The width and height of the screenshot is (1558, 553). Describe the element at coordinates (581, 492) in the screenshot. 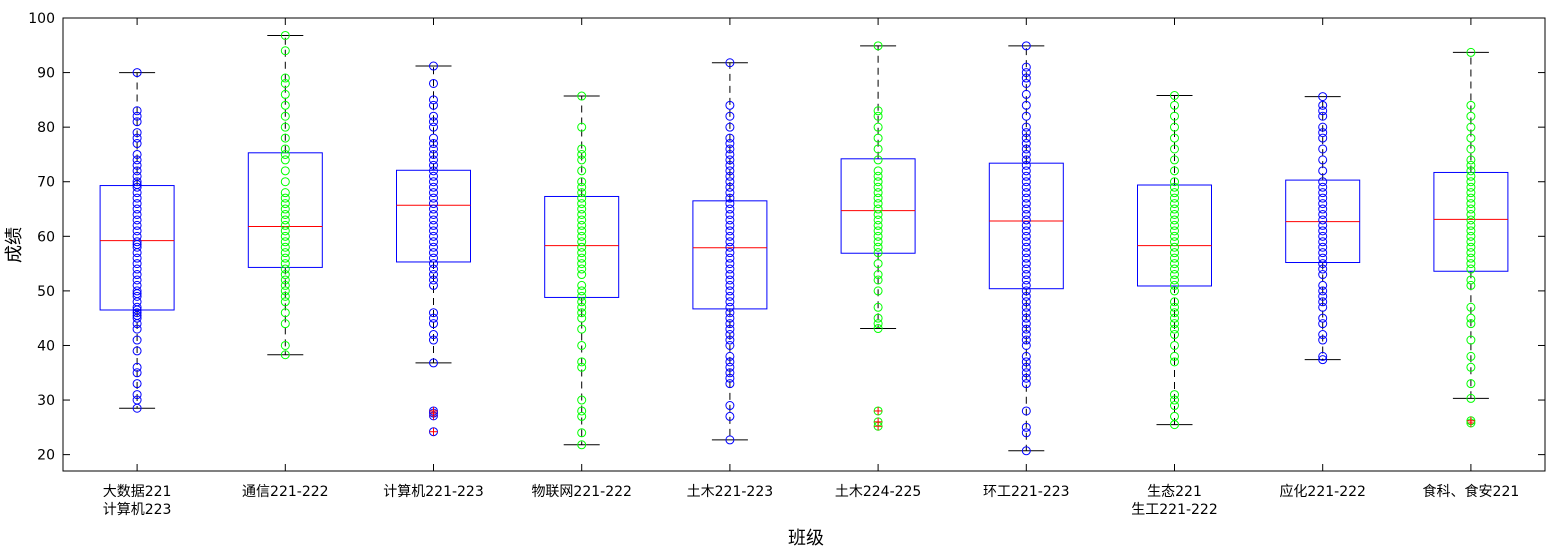

I see `x-tick-label: 物联网221-222` at that location.